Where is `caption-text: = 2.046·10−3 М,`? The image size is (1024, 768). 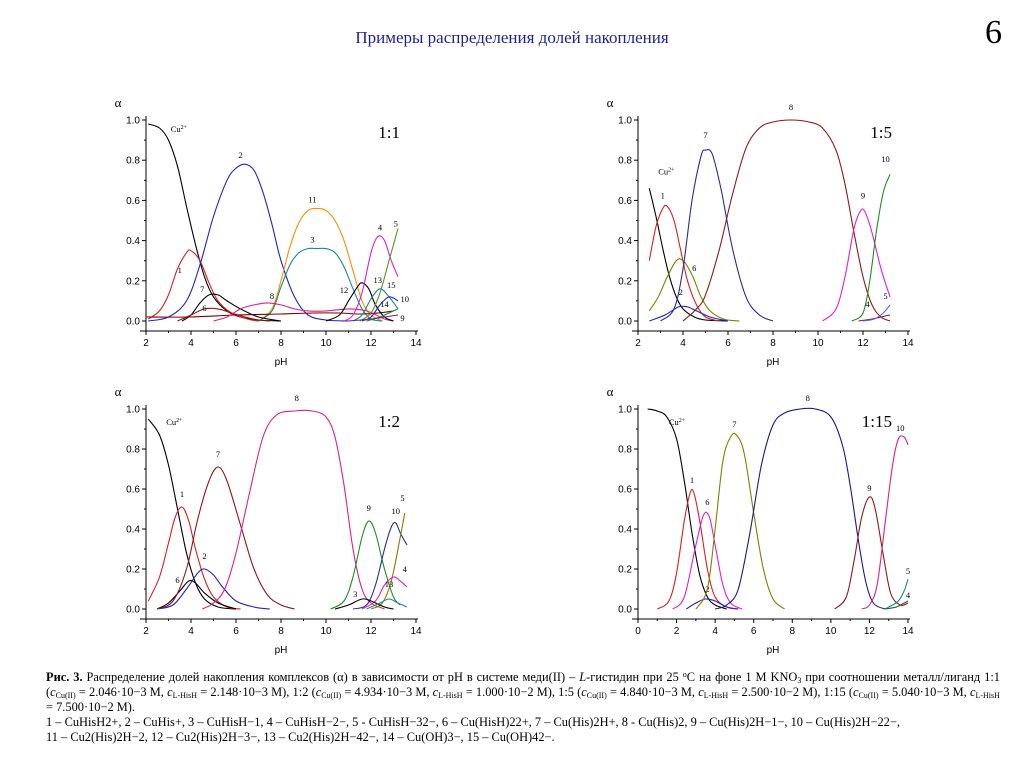
caption-text: = 2.046·10−3 М, is located at coordinates (123, 692).